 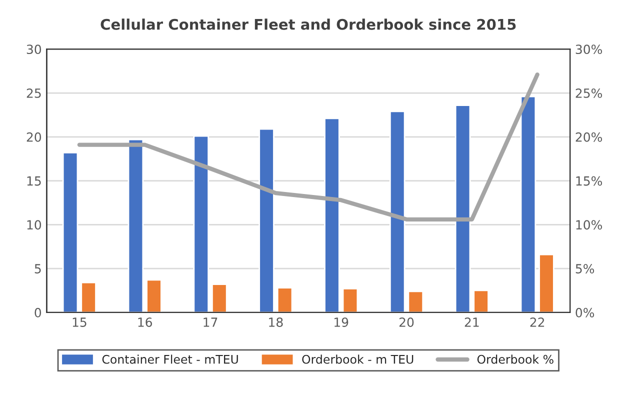 What do you see at coordinates (341, 322) in the screenshot?
I see `x-tick-label: 19` at bounding box center [341, 322].